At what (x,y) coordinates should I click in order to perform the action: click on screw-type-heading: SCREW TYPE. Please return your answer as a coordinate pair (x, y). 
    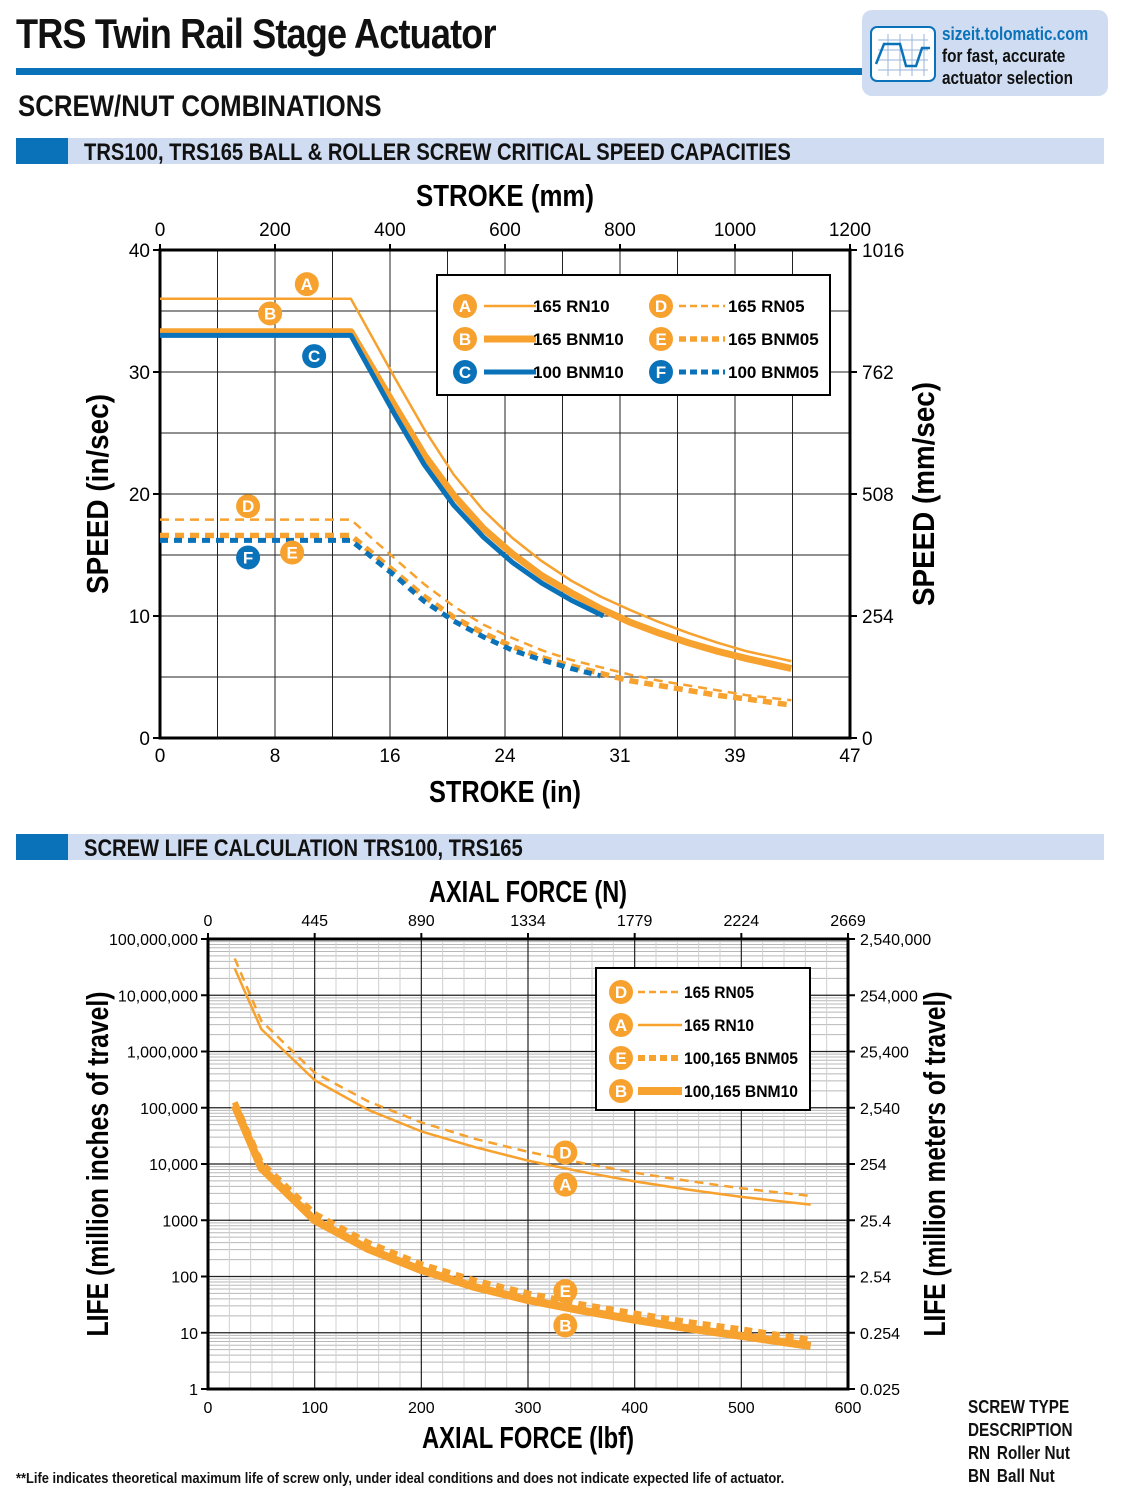
    Looking at the image, I should click on (1019, 1407).